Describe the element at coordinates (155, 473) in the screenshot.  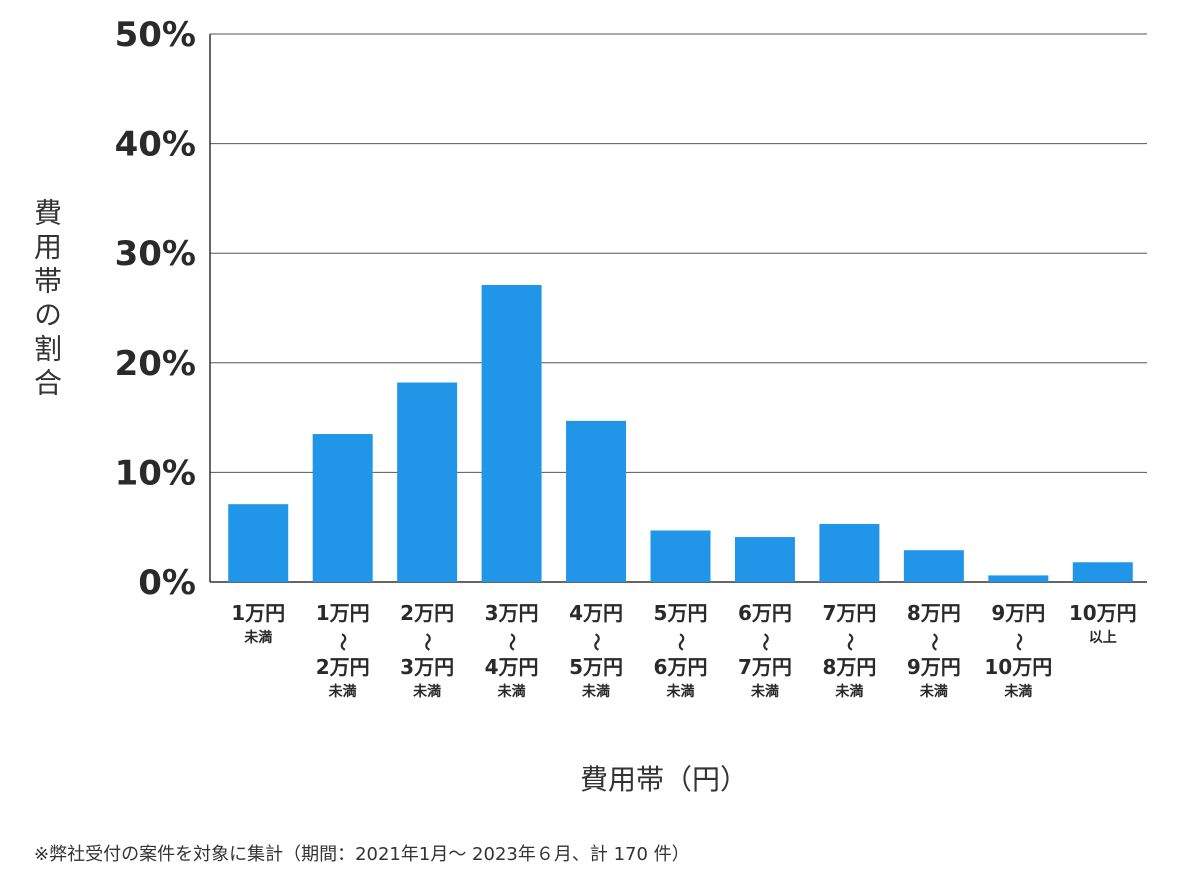
I see `y-tick-label: 10%` at that location.